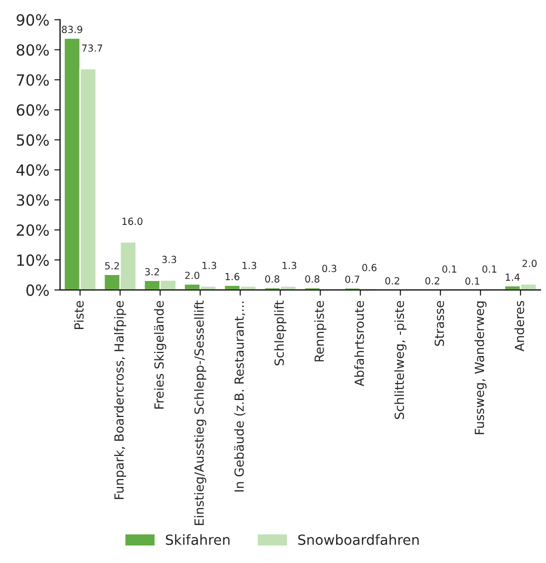 This screenshot has height=563, width=546. What do you see at coordinates (32, 140) in the screenshot?
I see `y-tick-label: 50%` at bounding box center [32, 140].